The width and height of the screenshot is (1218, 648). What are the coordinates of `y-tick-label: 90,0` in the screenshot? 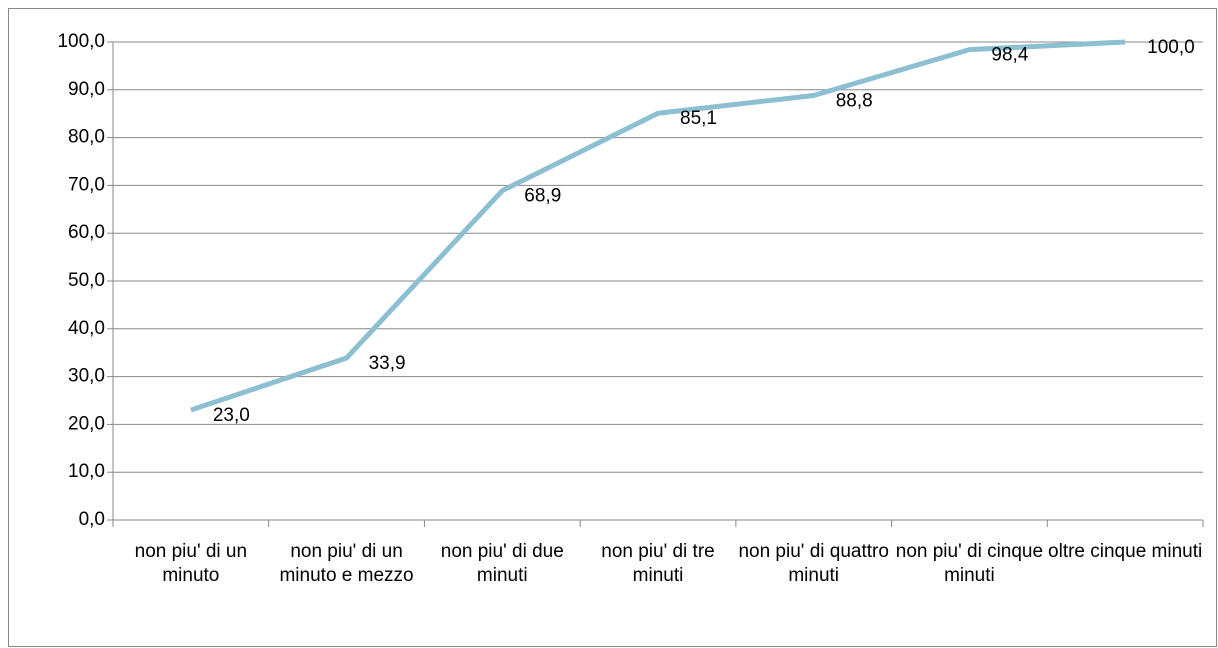 It's located at (86, 89).